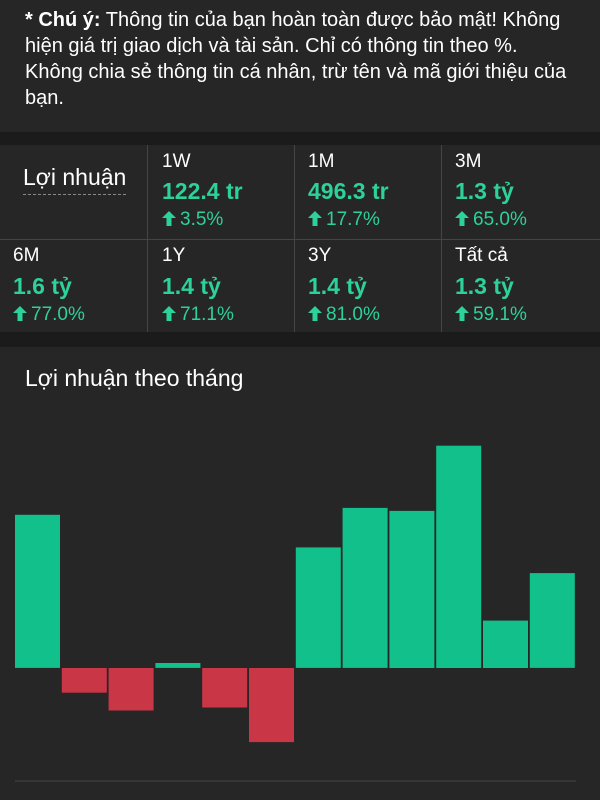  Describe the element at coordinates (521, 286) in the screenshot. I see `stat-cell-all: Tất cả 1.3 tỷ 59.1%` at that location.